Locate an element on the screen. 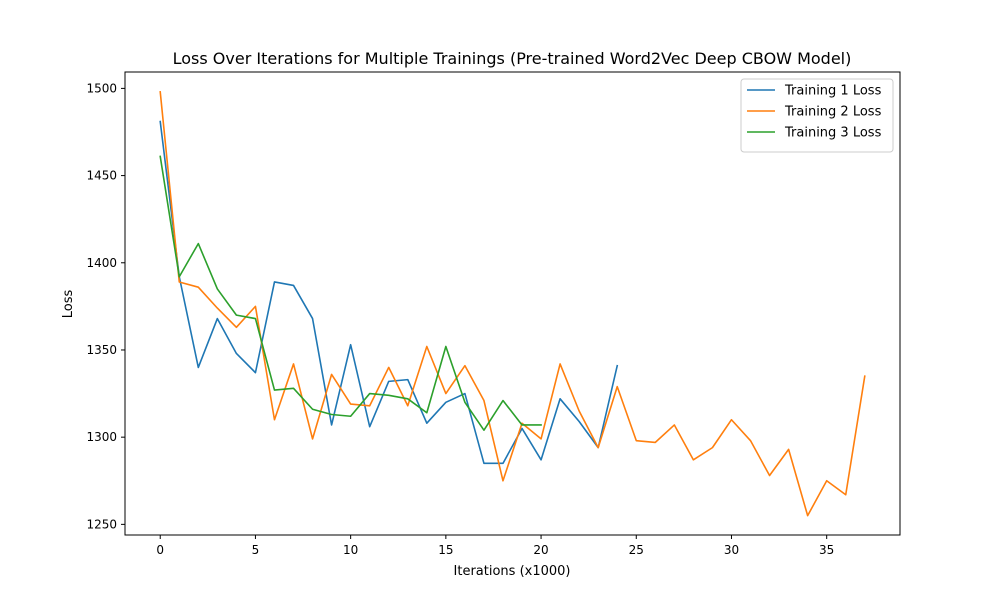 The height and width of the screenshot is (600, 1000). legend-label-training-3: Training 3 Loss is located at coordinates (833, 133).